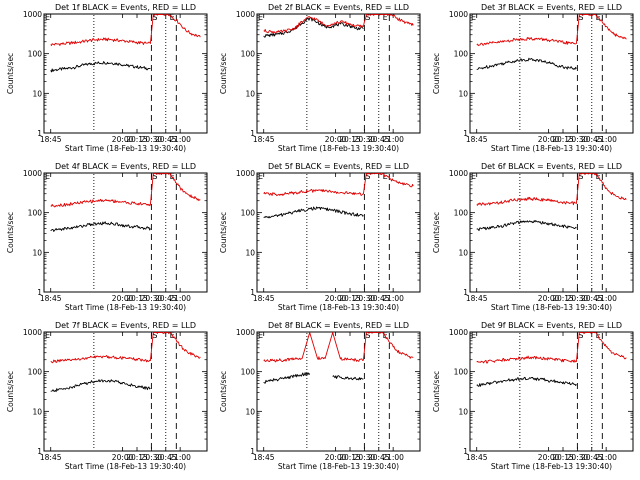  Describe the element at coordinates (385, 17) in the screenshot. I see `marker-letter-right: E` at that location.